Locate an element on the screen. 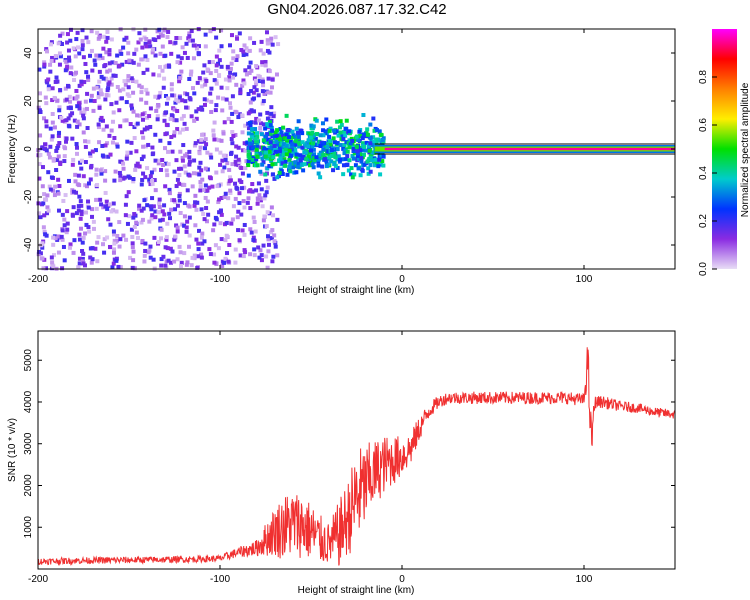 This screenshot has height=600, width=750. y-tick-label: 4000 is located at coordinates (28, 401).